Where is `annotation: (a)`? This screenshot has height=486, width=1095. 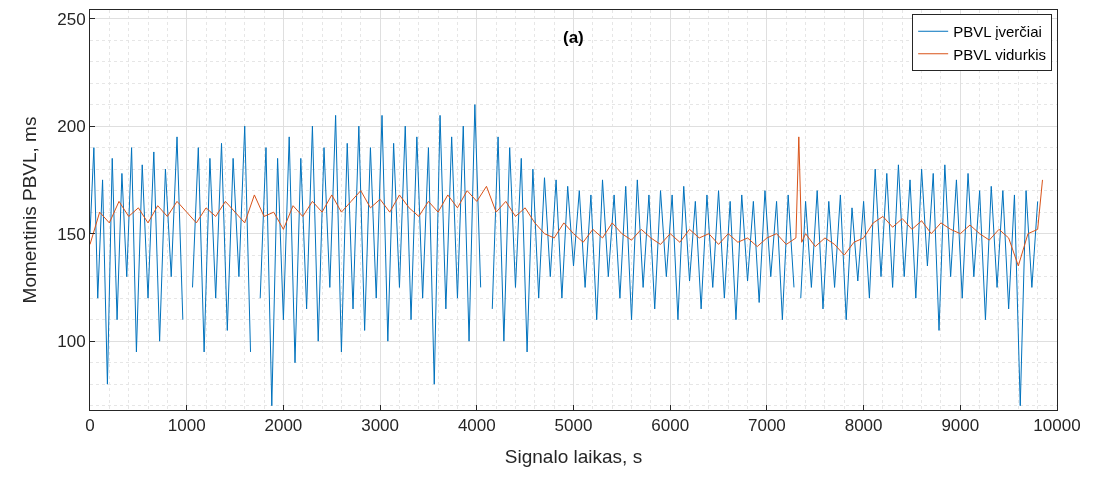
annotation: (a) is located at coordinates (573, 37).